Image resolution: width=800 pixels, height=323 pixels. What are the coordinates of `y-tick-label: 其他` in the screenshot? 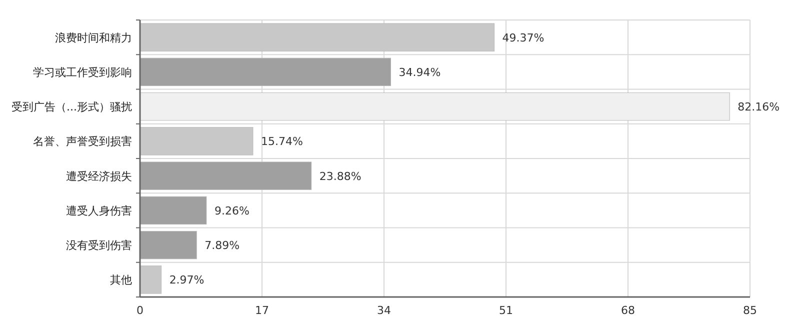 It's located at (121, 280).